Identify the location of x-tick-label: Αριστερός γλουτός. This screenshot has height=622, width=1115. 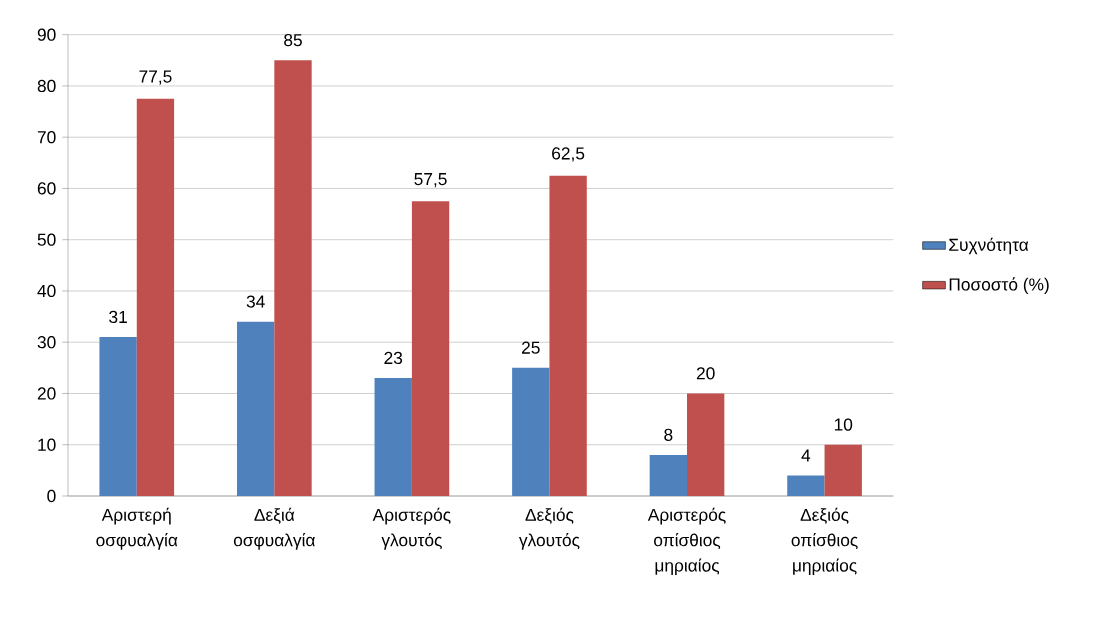
(411, 528).